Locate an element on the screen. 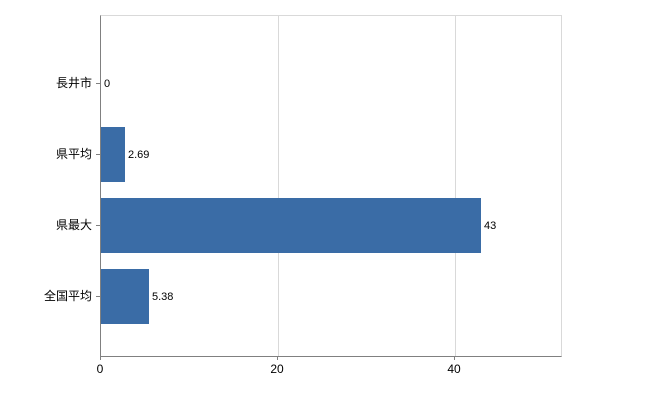 The image size is (650, 400). bar-value-label: 0 is located at coordinates (107, 84).